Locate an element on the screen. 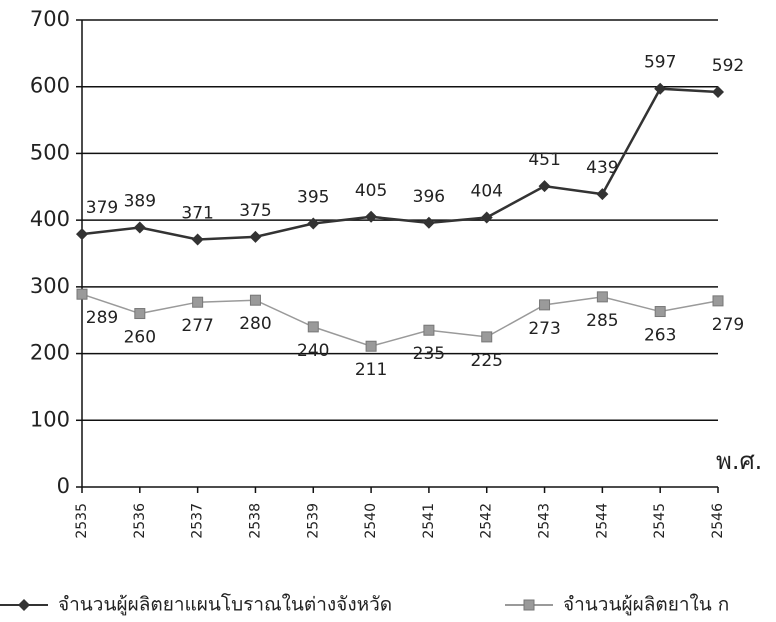  x-tick-label: 2545 is located at coordinates (660, 521).